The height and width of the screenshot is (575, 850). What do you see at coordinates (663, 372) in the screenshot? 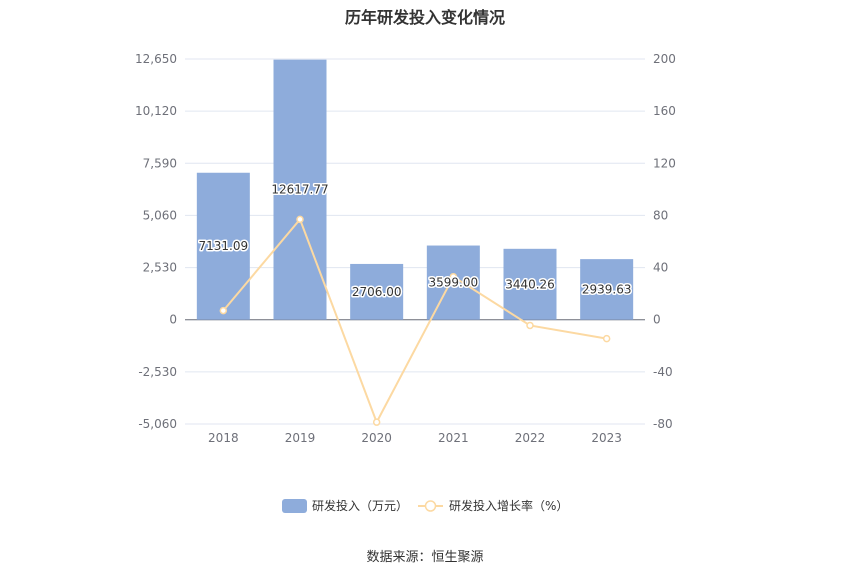
I see `y-right-tick-label: -40` at bounding box center [663, 372].